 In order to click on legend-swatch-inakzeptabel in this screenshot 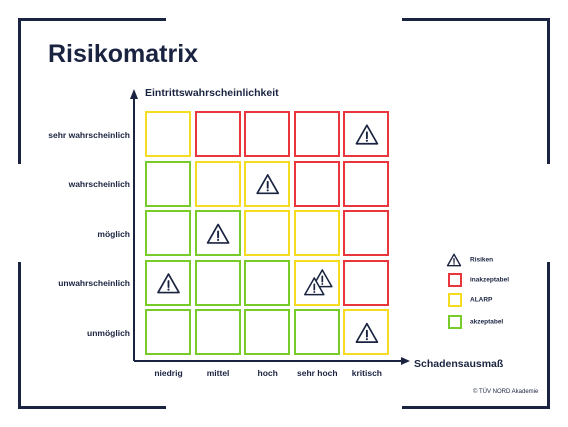, I will do `click(455, 280)`.